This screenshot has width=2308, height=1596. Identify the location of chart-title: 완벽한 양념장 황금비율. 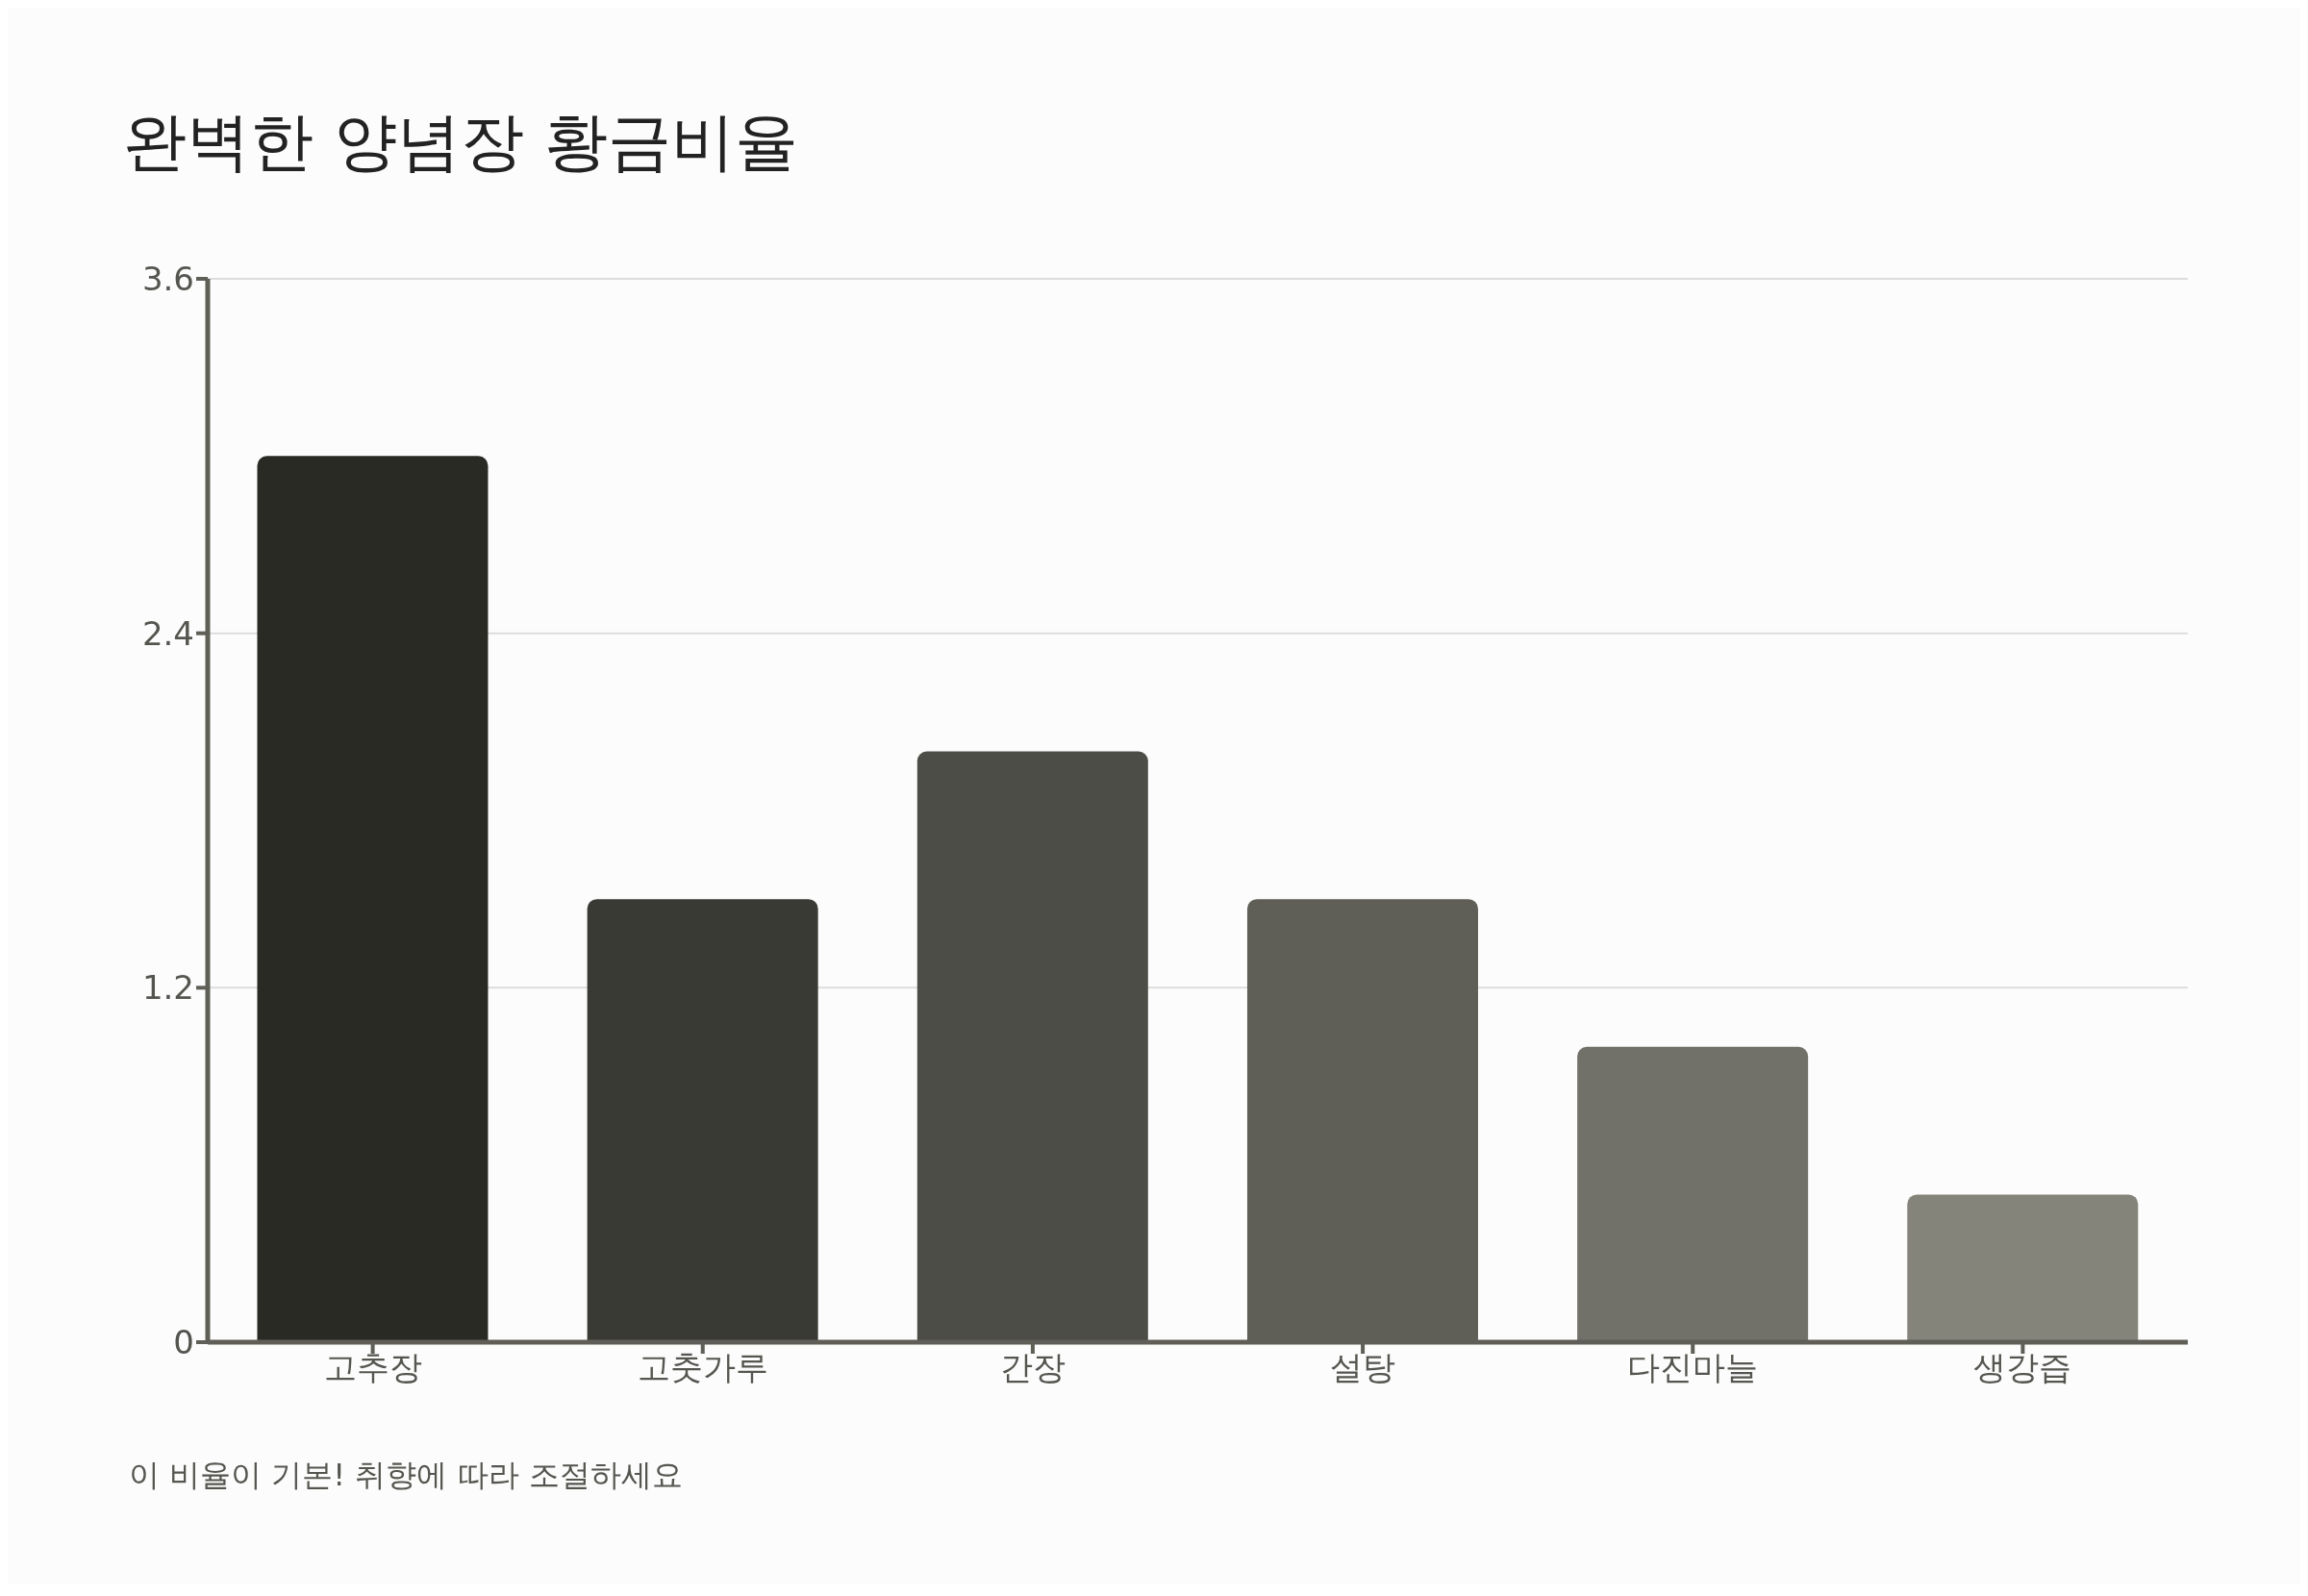
(461, 142).